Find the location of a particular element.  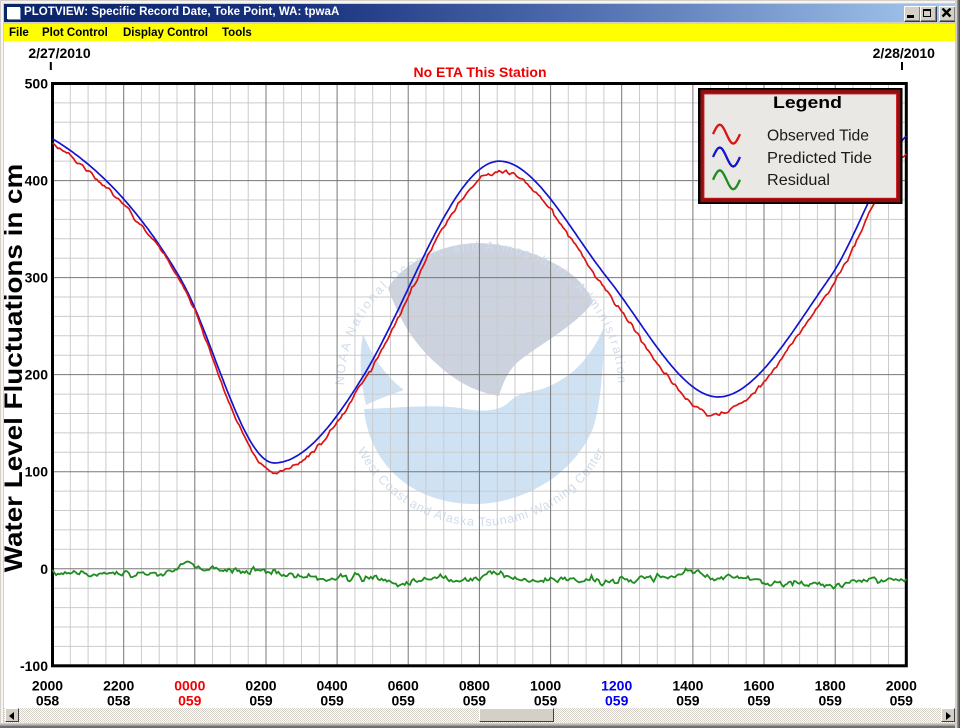

svg-text: 300 is located at coordinates (37, 278).